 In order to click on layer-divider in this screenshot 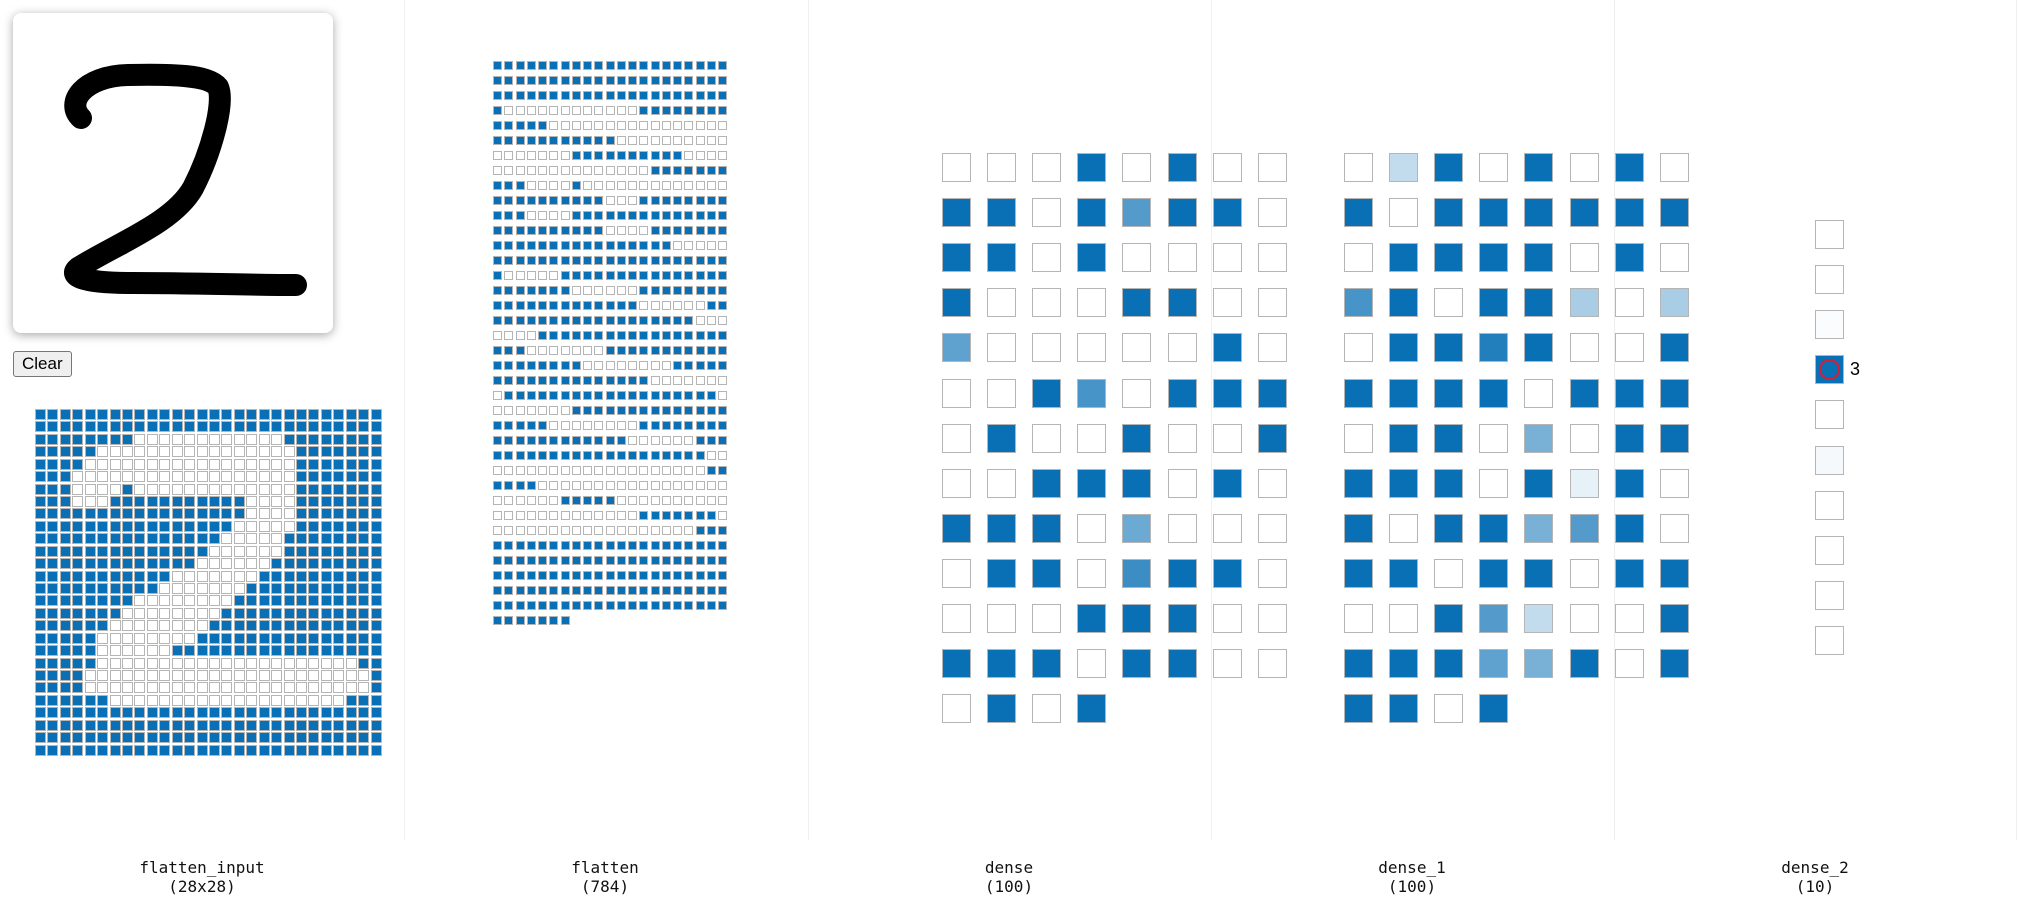, I will do `click(2016, 420)`.